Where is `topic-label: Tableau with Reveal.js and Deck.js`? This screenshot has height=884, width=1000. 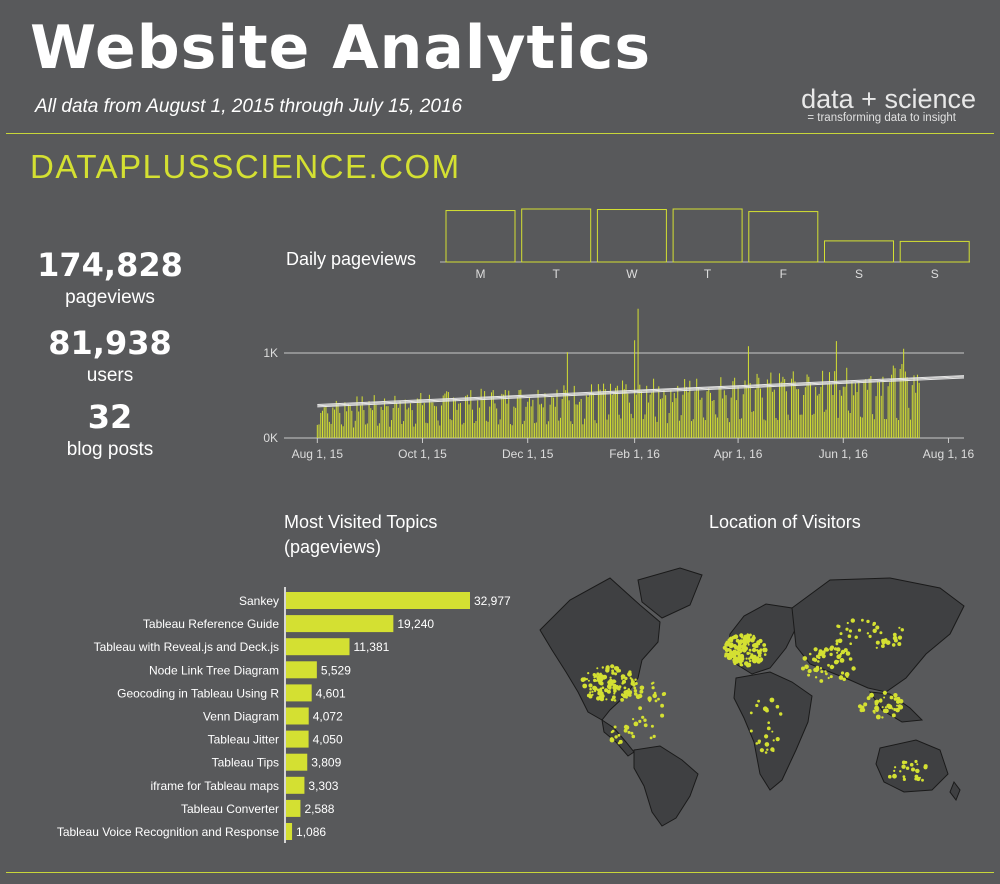
topic-label: Tableau with Reveal.js and Deck.js is located at coordinates (186, 647).